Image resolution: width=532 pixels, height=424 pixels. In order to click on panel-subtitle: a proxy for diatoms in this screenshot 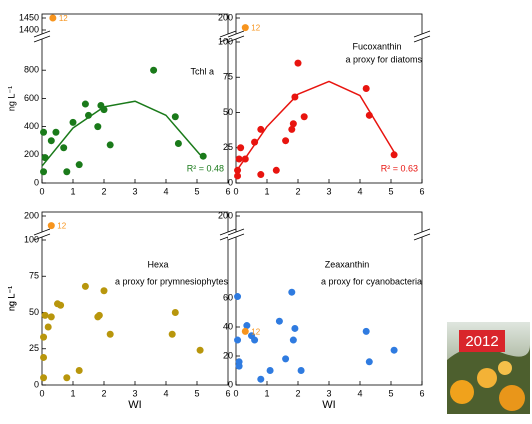, I will do `click(383, 59)`.